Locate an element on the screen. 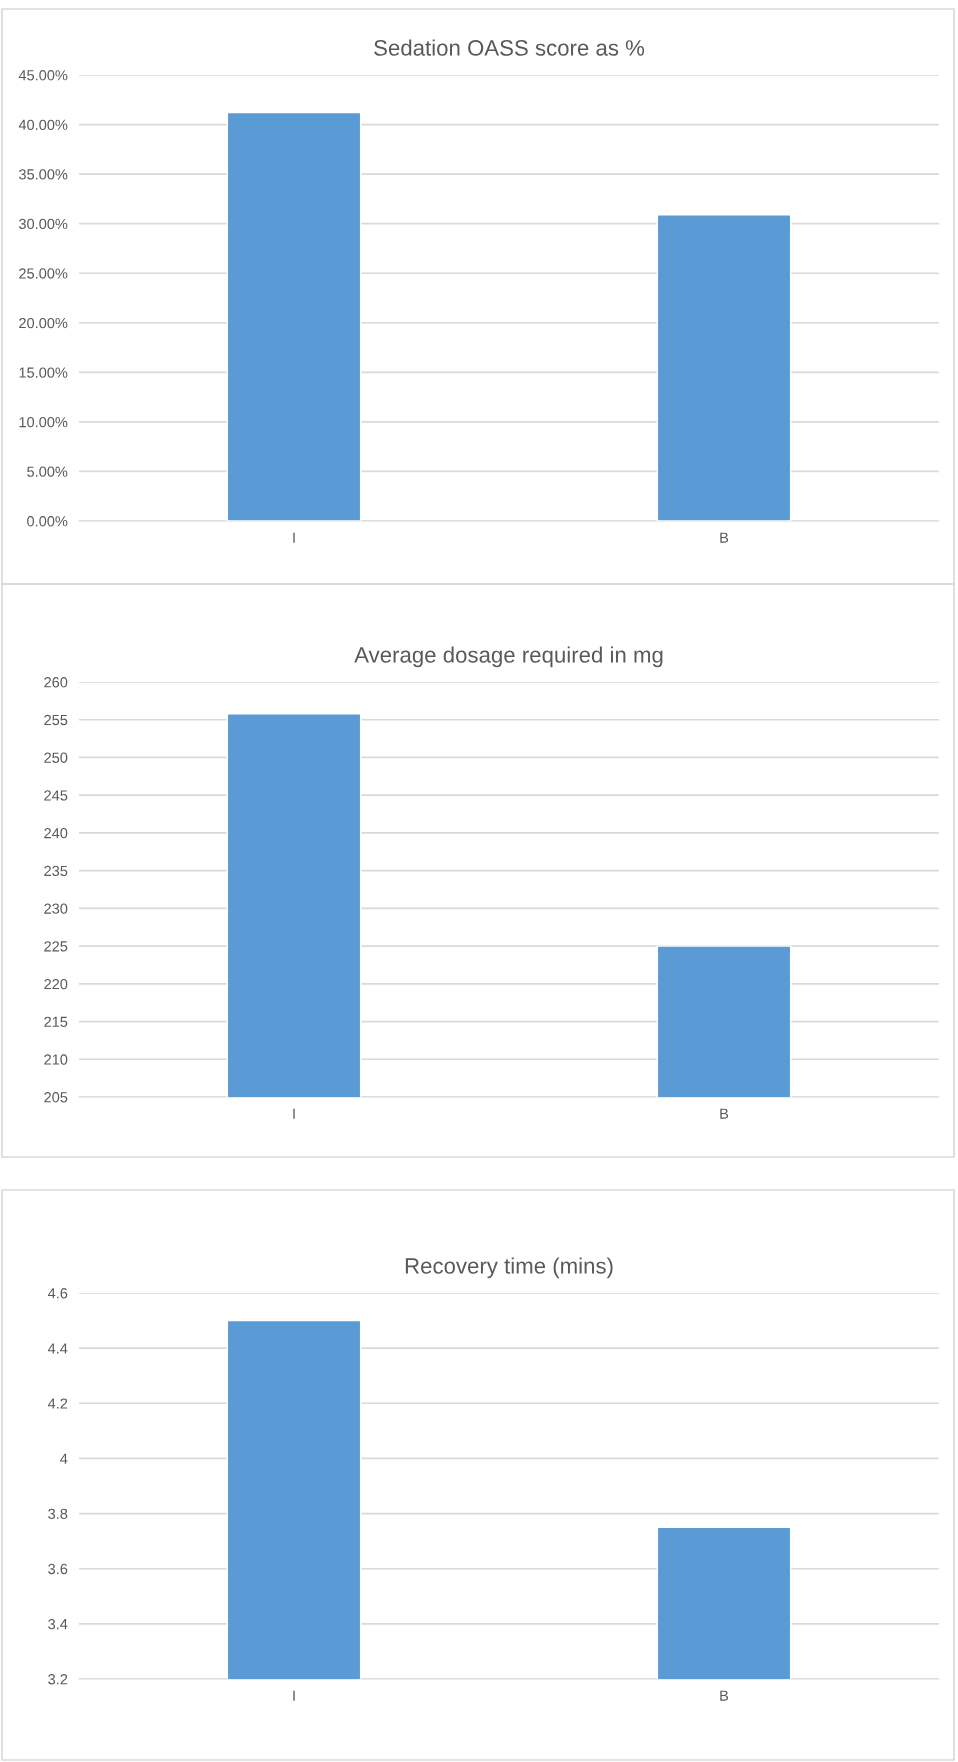 This screenshot has width=958, height=1762. y-tick-label: 3.6 is located at coordinates (58, 1569).